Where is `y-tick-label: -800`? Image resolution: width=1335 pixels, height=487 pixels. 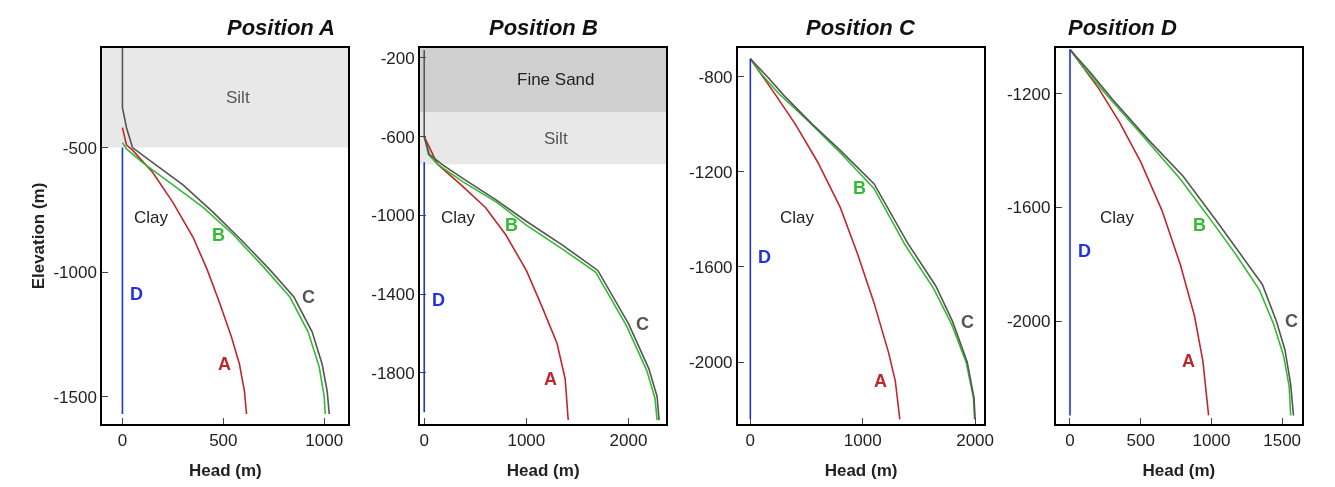 y-tick-label: -800 is located at coordinates (715, 77).